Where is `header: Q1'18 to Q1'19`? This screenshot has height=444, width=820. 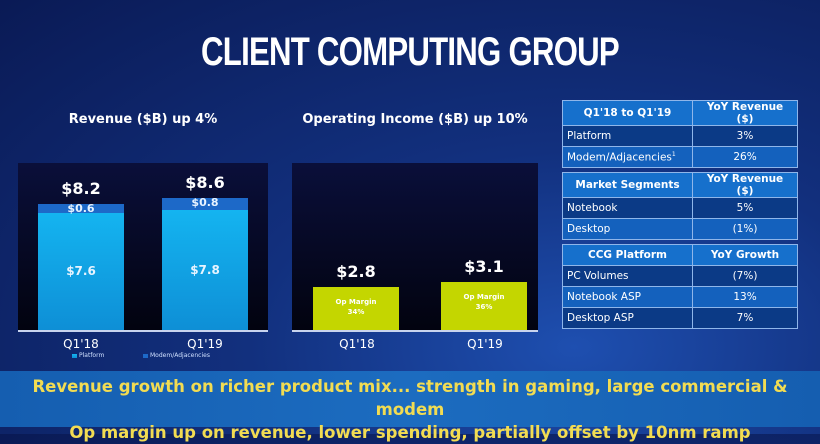
header: Q1'18 to Q1'19 is located at coordinates (627, 113).